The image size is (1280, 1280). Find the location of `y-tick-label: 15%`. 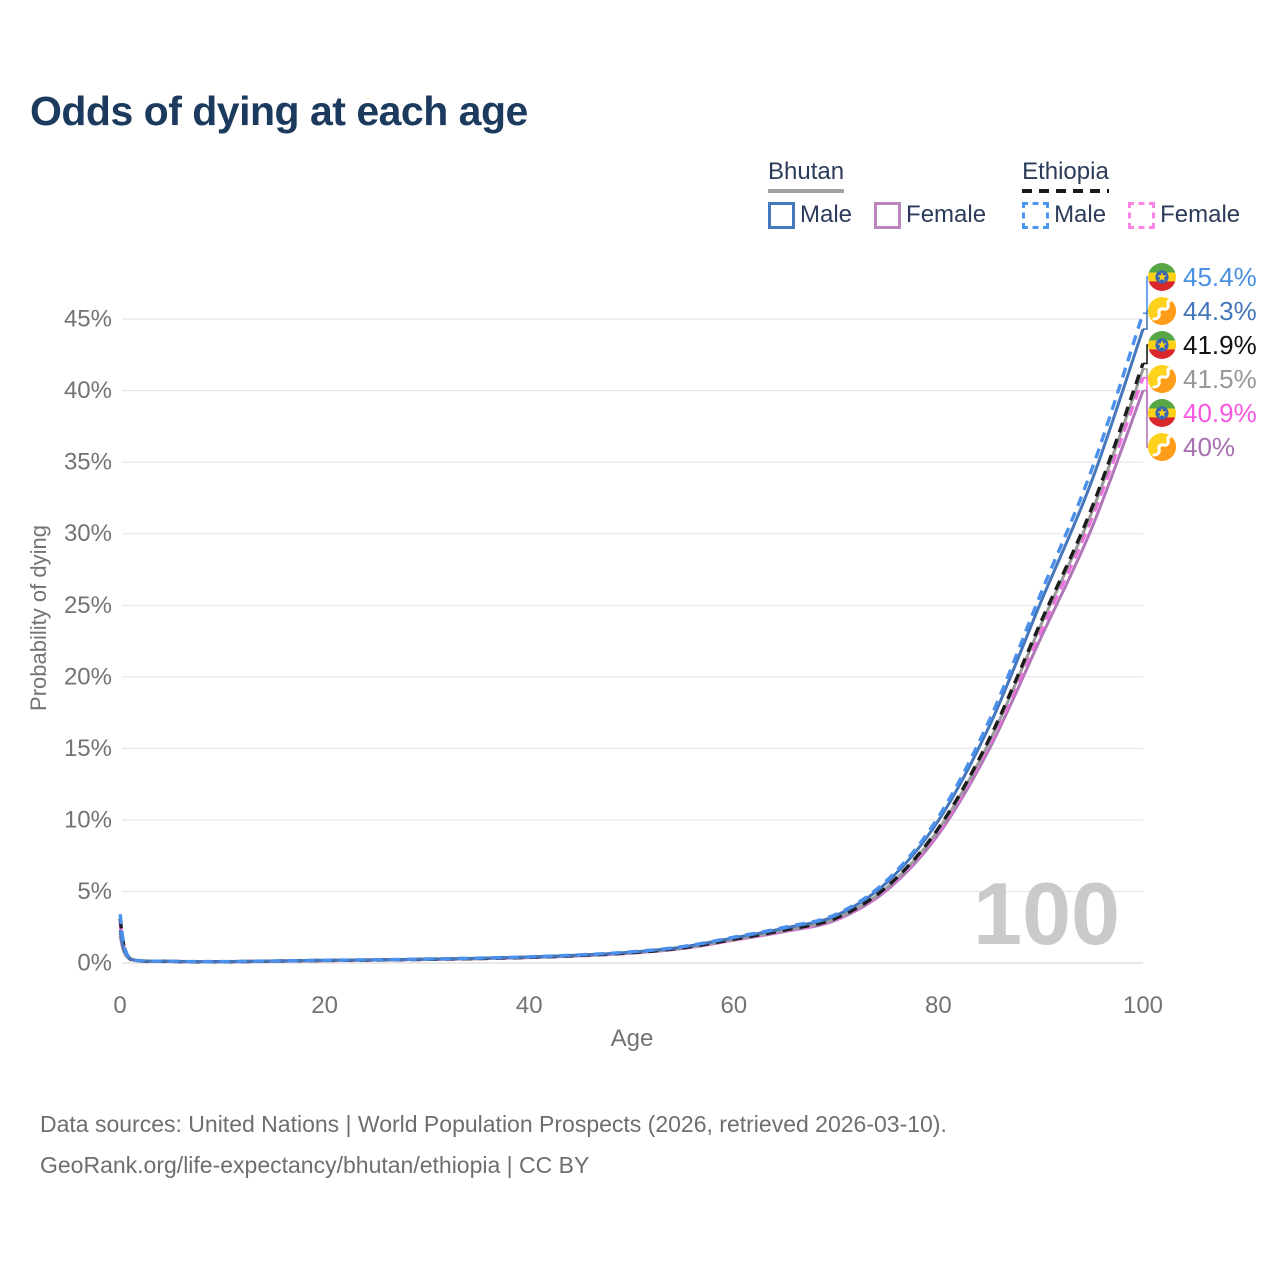

y-tick-label: 15% is located at coordinates (88, 748).